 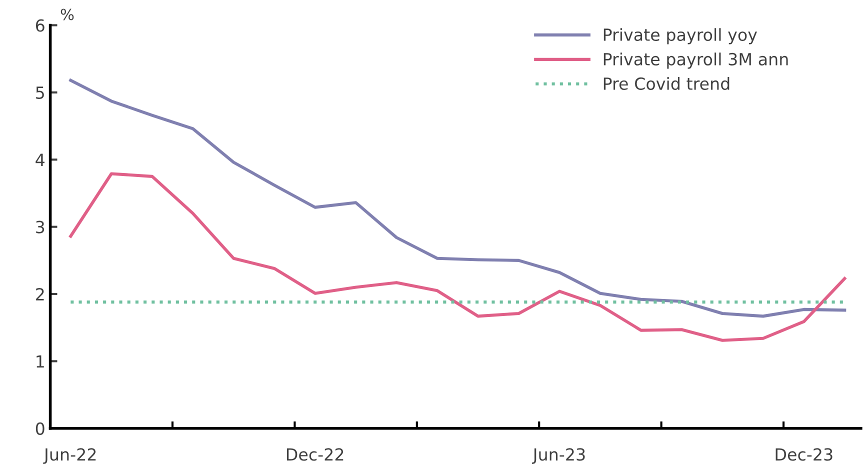 I want to click on y-tick-label: 2, so click(x=40, y=294).